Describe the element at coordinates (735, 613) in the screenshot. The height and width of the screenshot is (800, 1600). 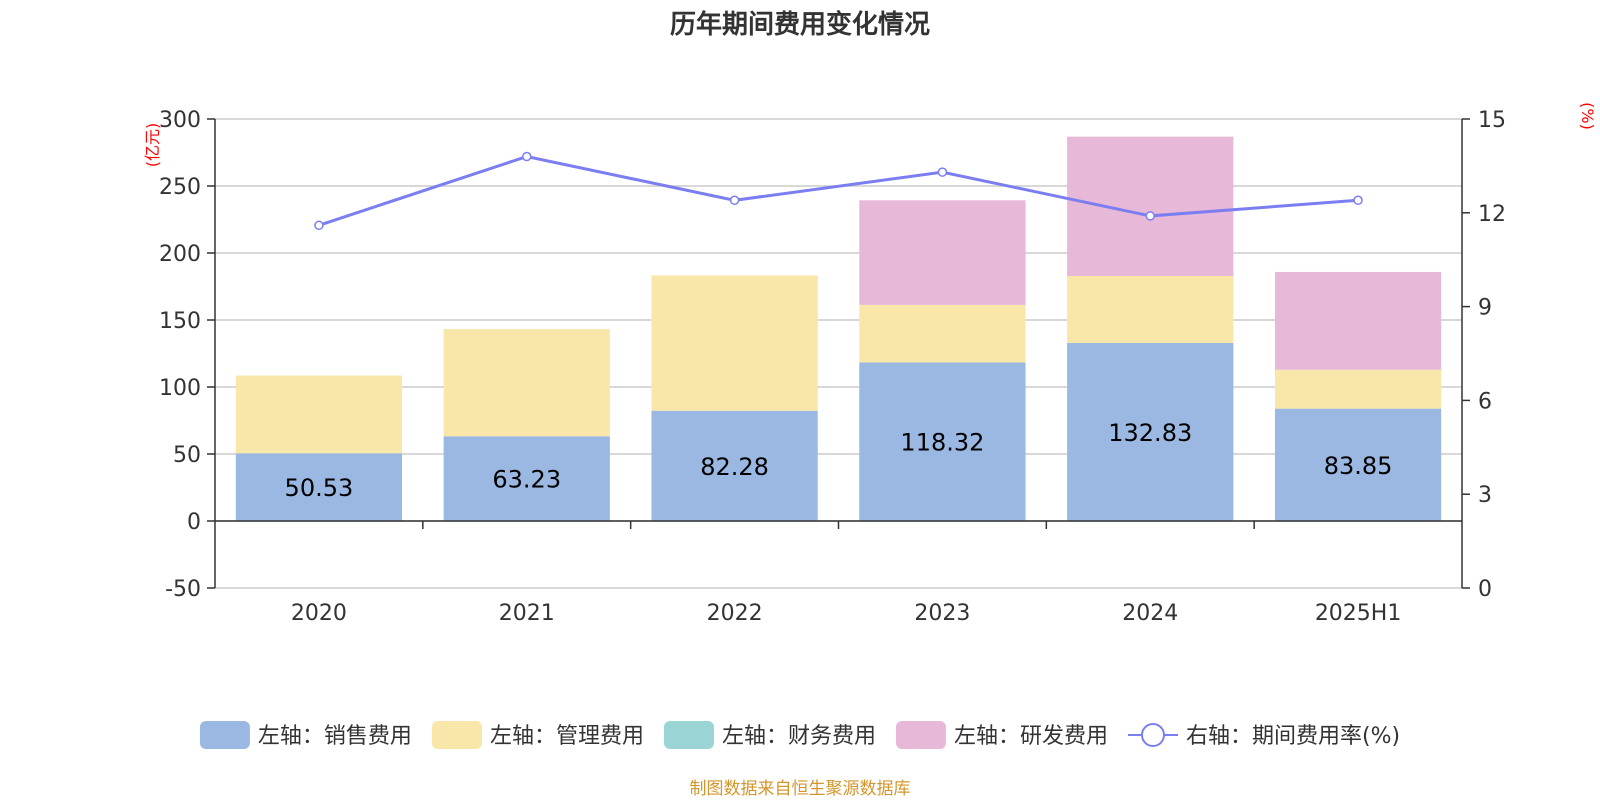
I see `x-tick-label: 2022` at that location.